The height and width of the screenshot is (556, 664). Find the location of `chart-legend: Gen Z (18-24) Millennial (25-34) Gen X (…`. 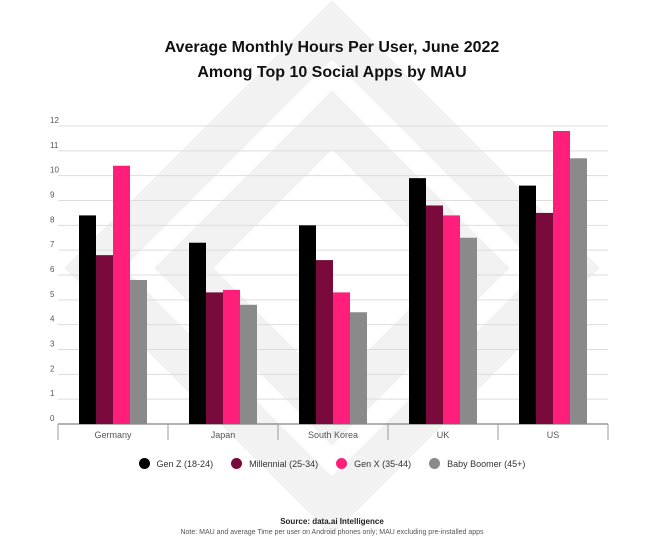

chart-legend: Gen Z (18-24) Millennial (25-34) Gen X (… is located at coordinates (332, 463).